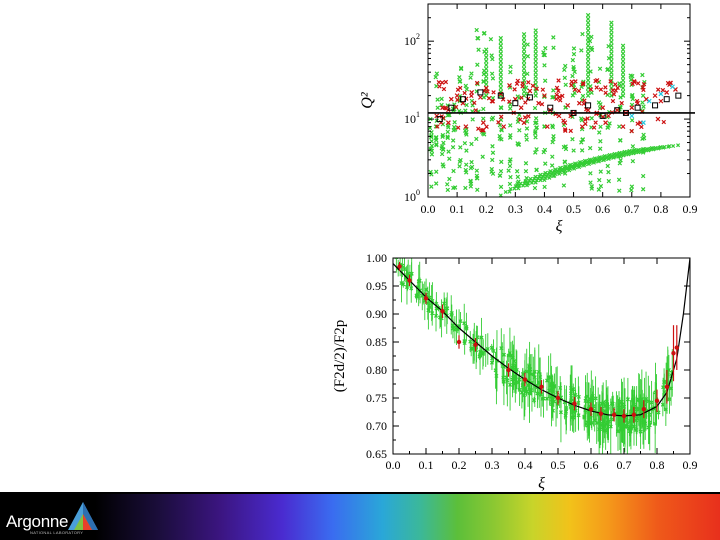  I want to click on y-tick-label: 10¹, so click(412, 118).